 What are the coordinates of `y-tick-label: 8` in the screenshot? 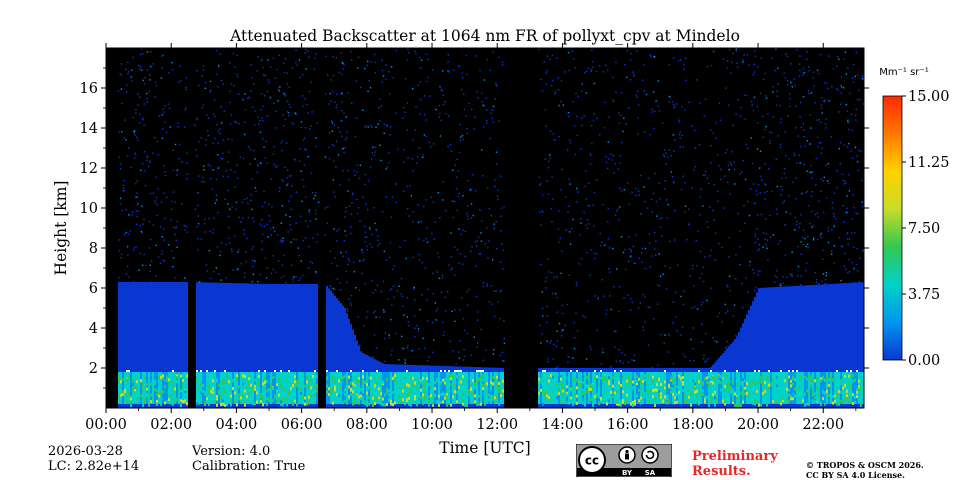 It's located at (93, 249).